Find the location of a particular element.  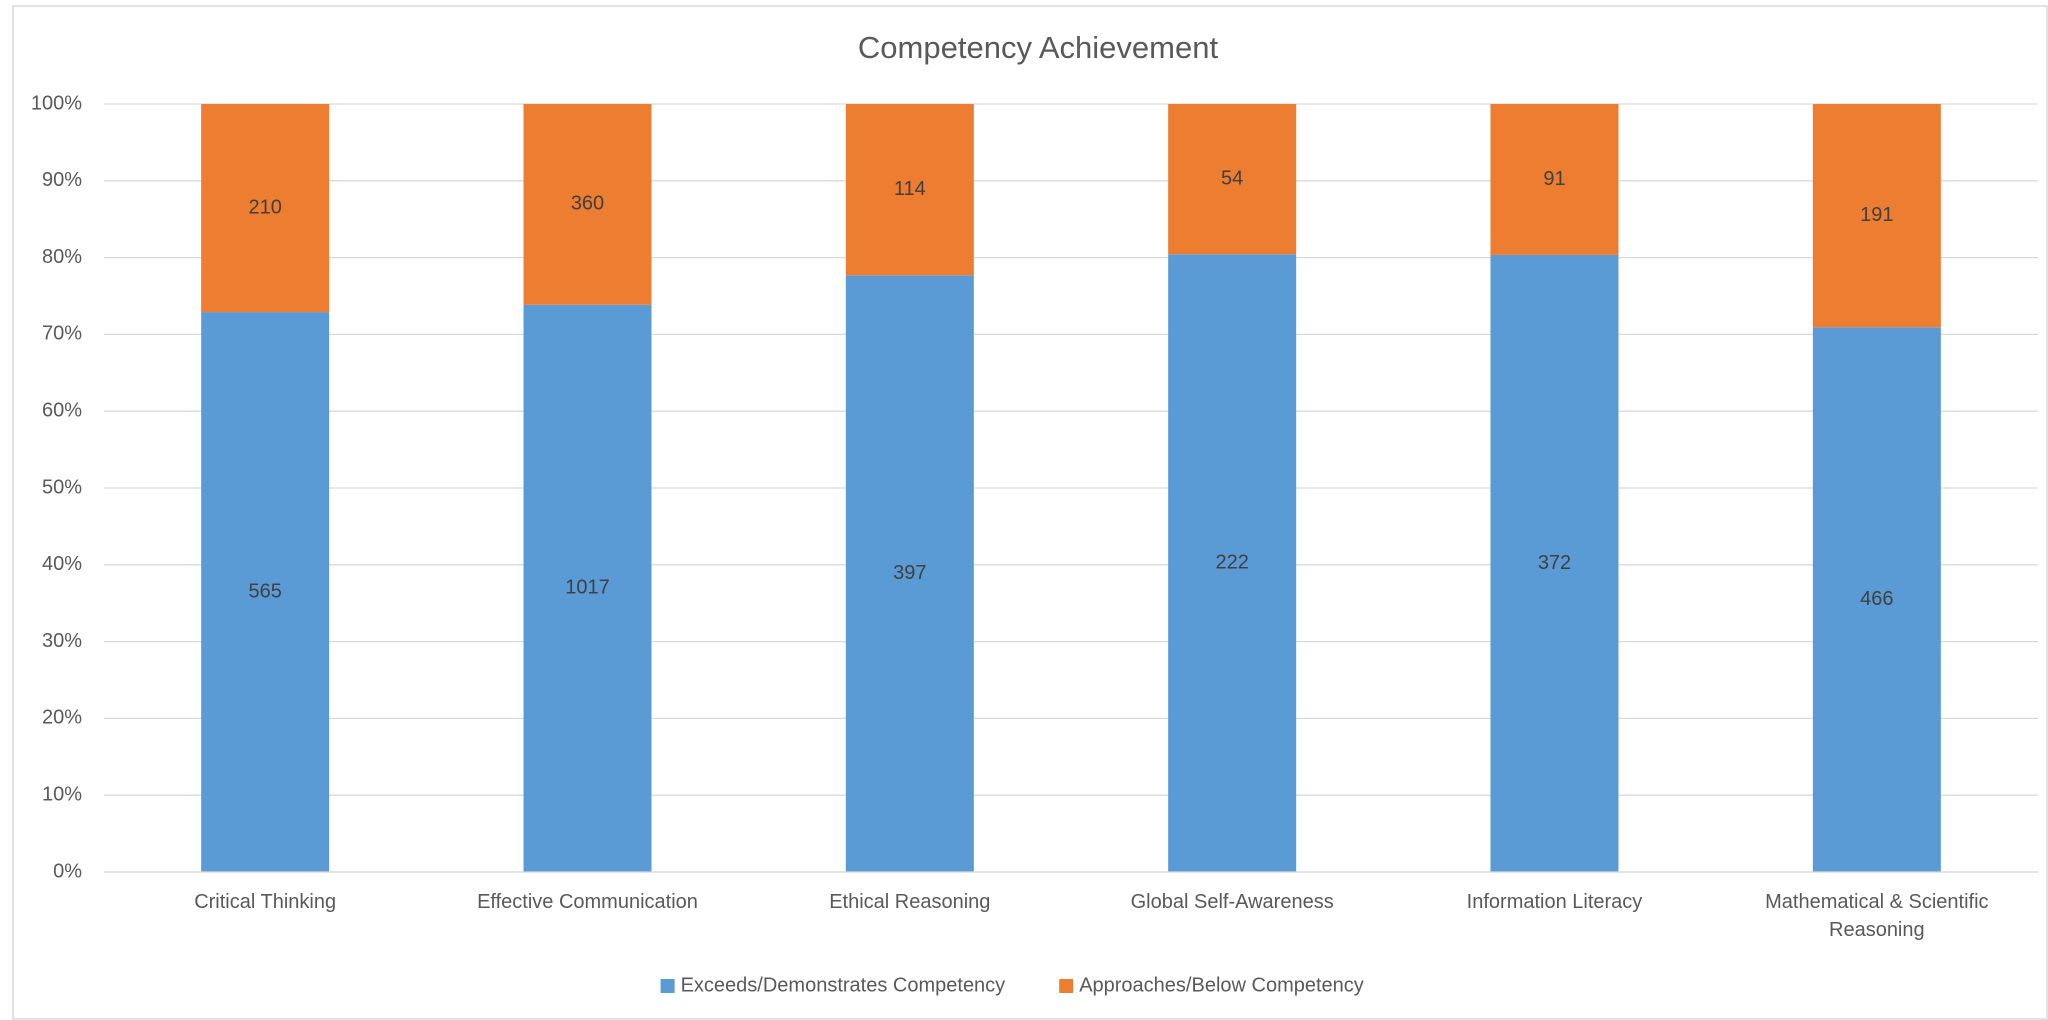

data-label: 114 is located at coordinates (910, 189).